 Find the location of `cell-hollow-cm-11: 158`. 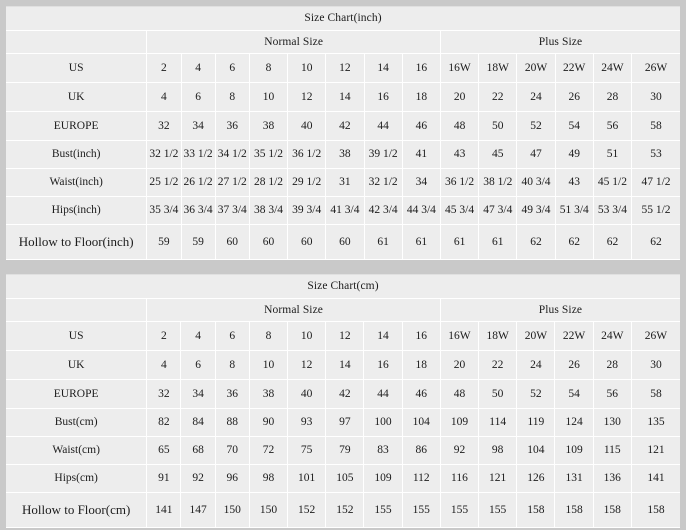

cell-hollow-cm-11: 158 is located at coordinates (574, 510).